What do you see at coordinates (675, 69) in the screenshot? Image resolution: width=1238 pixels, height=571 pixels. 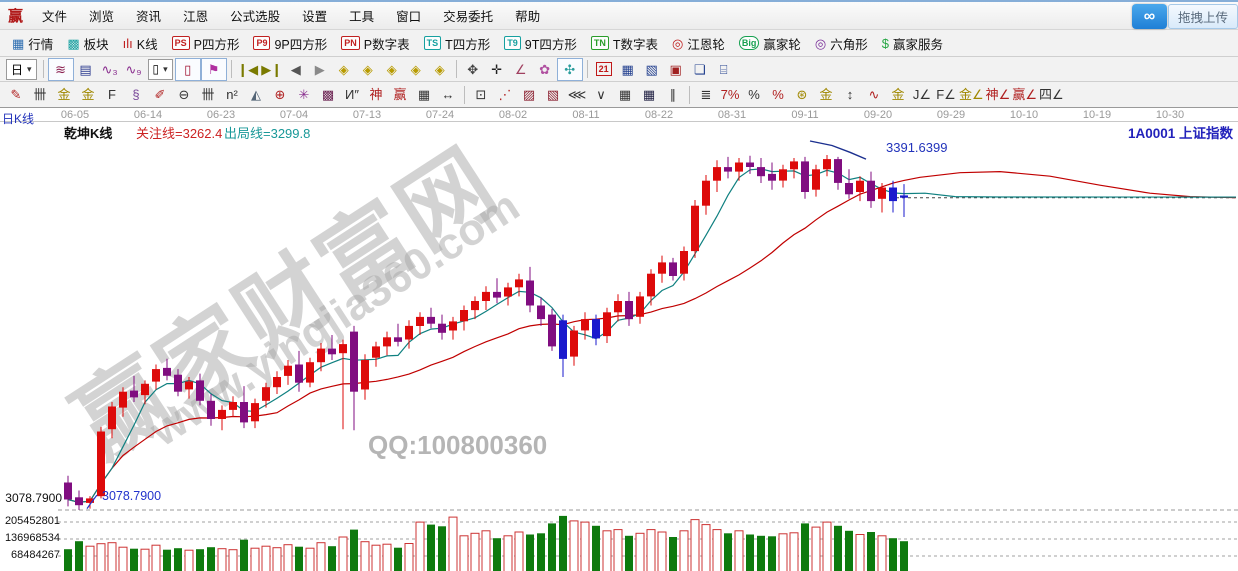 I see `save-icon: ▣` at bounding box center [675, 69].